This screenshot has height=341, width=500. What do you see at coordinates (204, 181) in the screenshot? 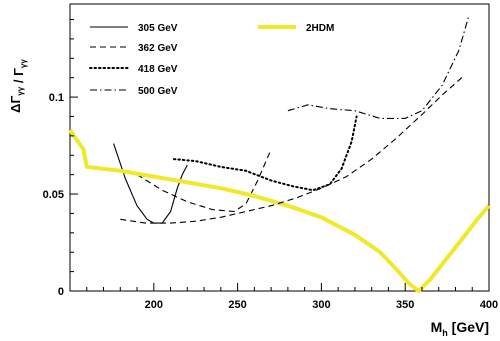
I see `series-line-362-gev` at bounding box center [204, 181].